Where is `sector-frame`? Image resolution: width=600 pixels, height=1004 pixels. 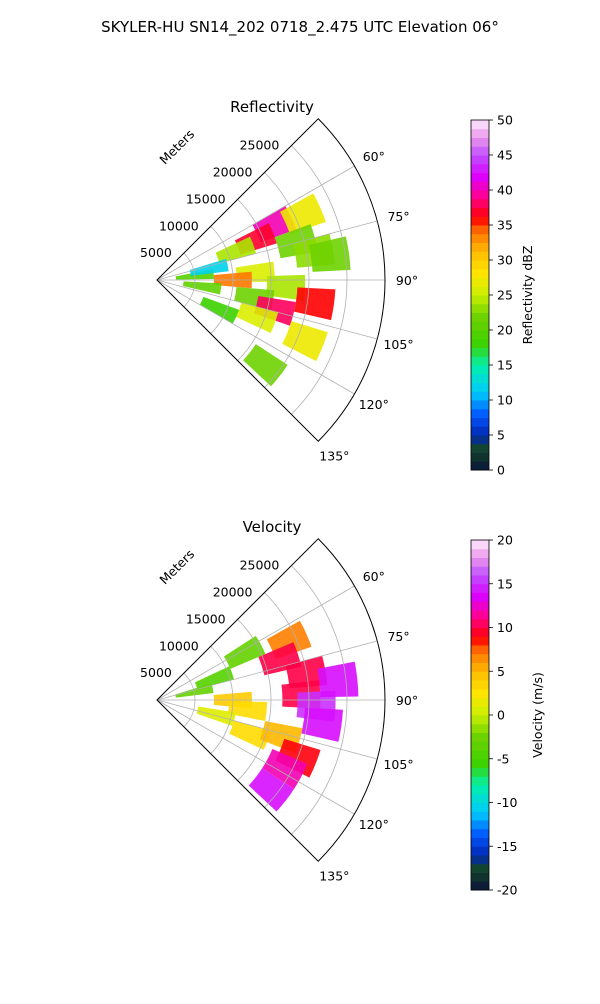 sector-frame is located at coordinates (271, 280).